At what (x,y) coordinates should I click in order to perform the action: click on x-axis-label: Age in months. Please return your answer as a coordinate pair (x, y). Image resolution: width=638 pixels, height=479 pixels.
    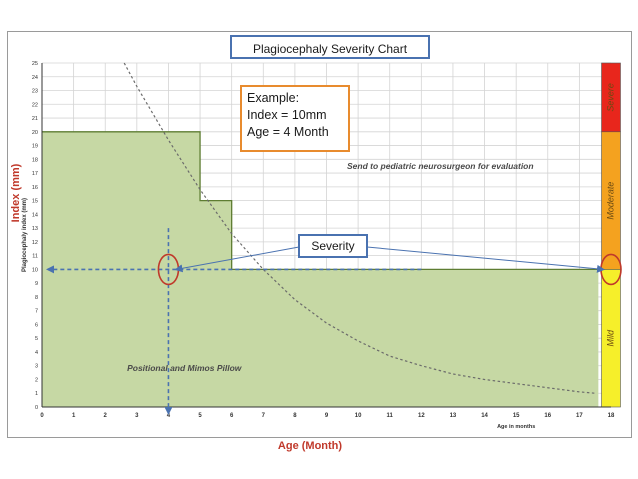
    Looking at the image, I should click on (516, 427).